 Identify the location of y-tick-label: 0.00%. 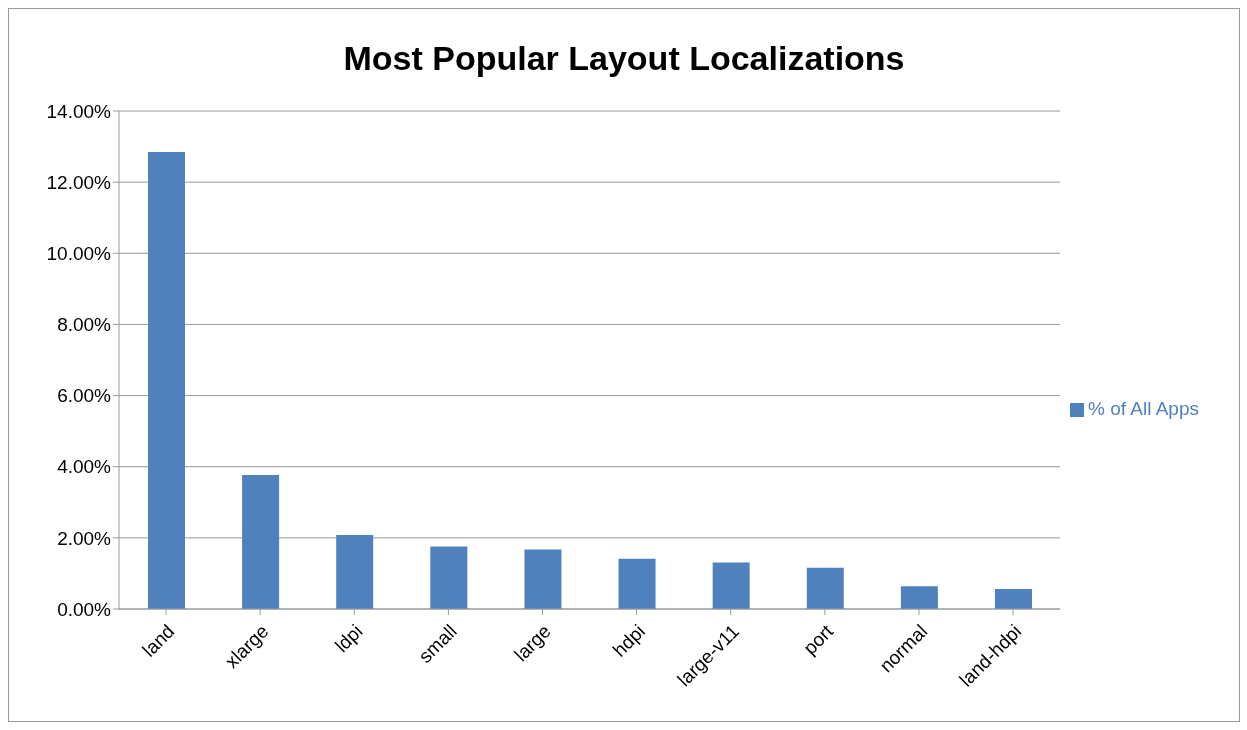
(84, 609).